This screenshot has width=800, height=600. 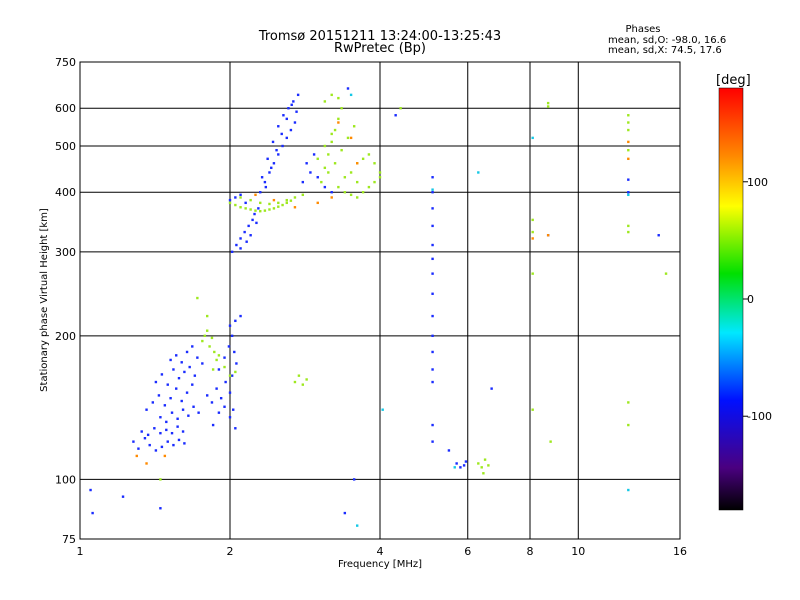 I want to click on info-line-o: mean, sd,O: -98.0, 16.6, so click(x=667, y=40).